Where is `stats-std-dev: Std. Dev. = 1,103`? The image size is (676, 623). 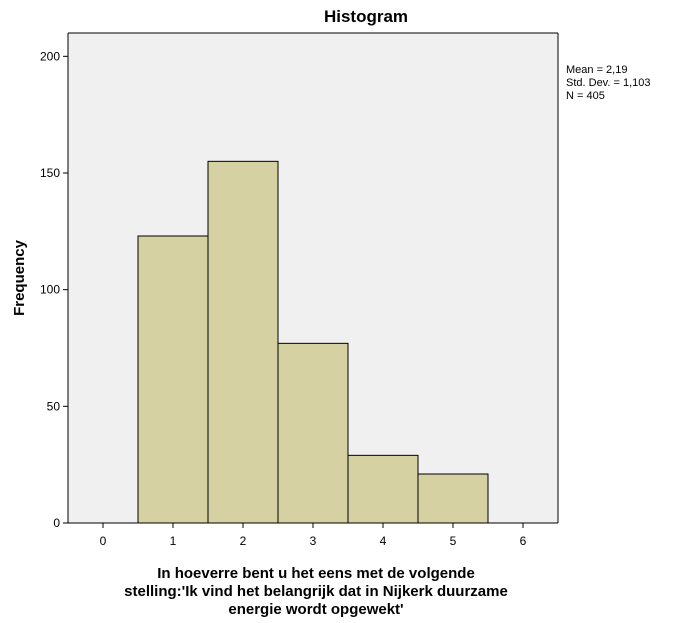 stats-std-dev: Std. Dev. = 1,103 is located at coordinates (608, 83).